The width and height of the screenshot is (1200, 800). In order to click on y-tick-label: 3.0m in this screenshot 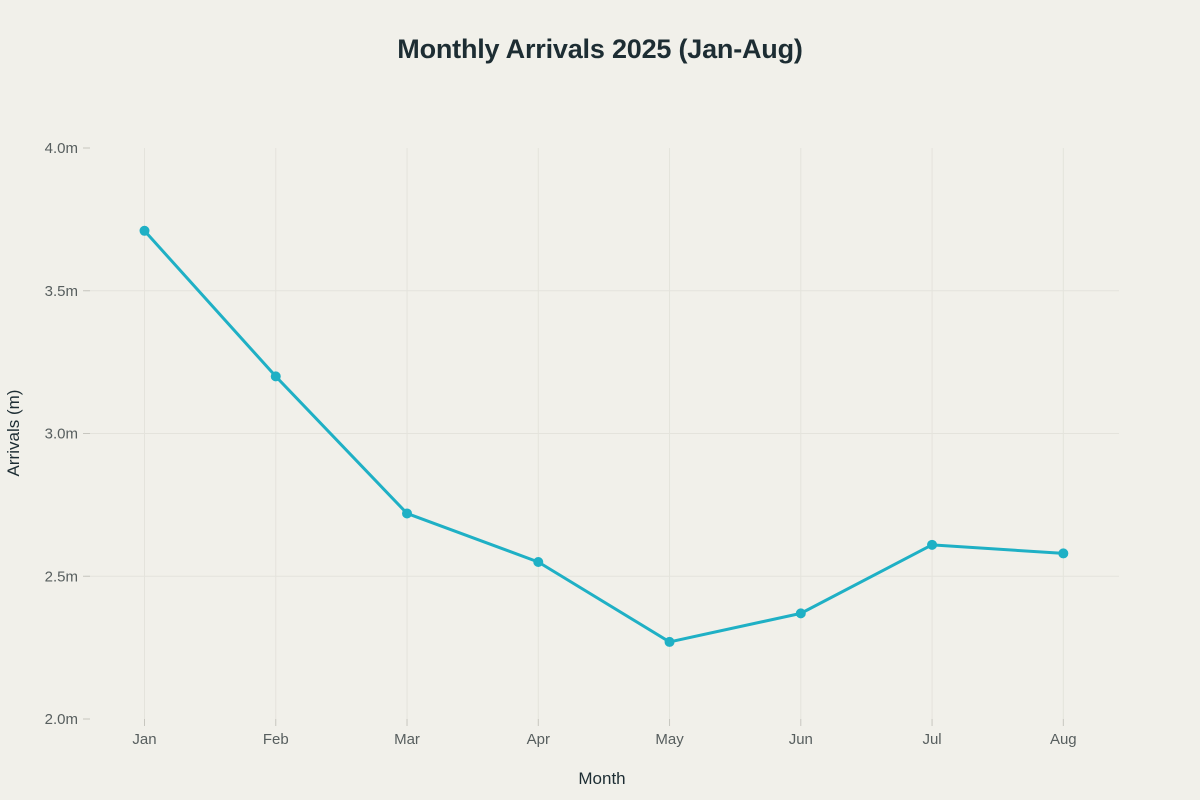, I will do `click(61, 434)`.